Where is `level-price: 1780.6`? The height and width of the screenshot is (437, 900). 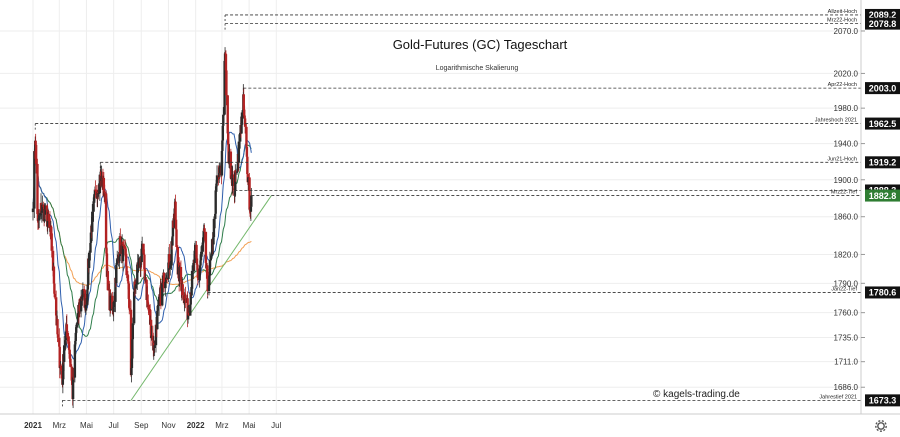
level-price: 1780.6 is located at coordinates (883, 293).